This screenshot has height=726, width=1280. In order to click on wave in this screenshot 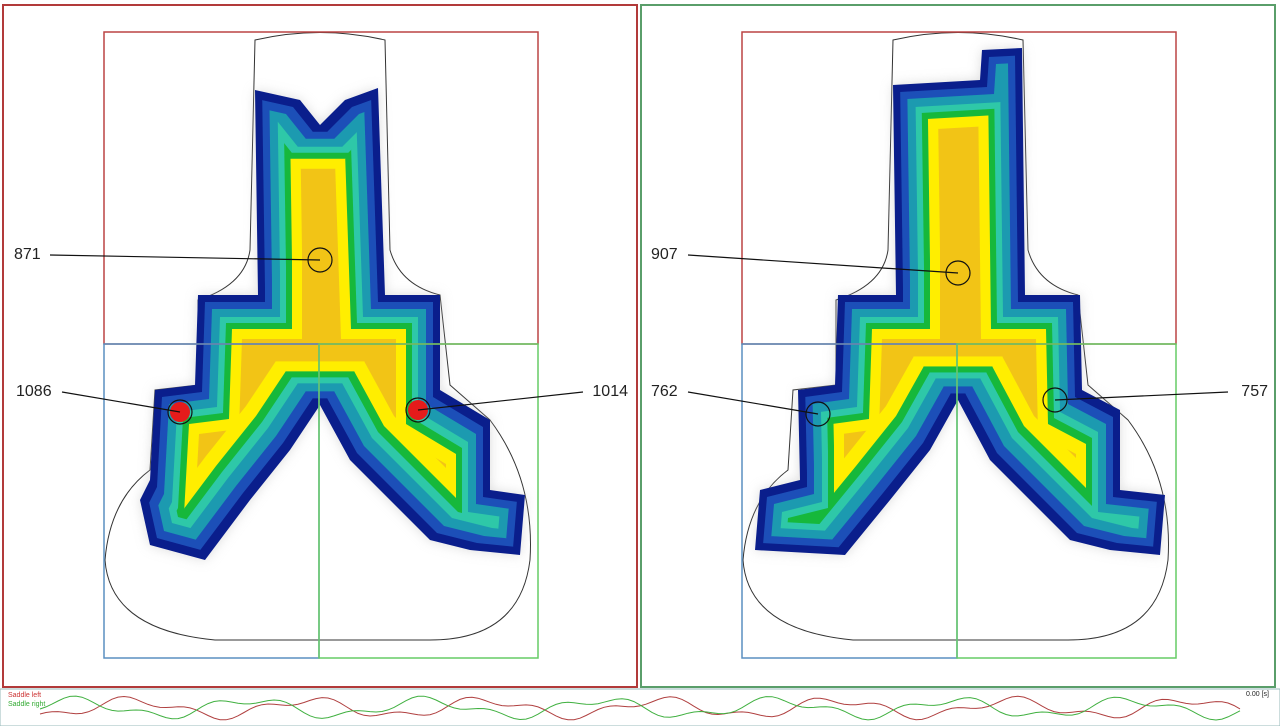, I will do `click(640, 708)`.